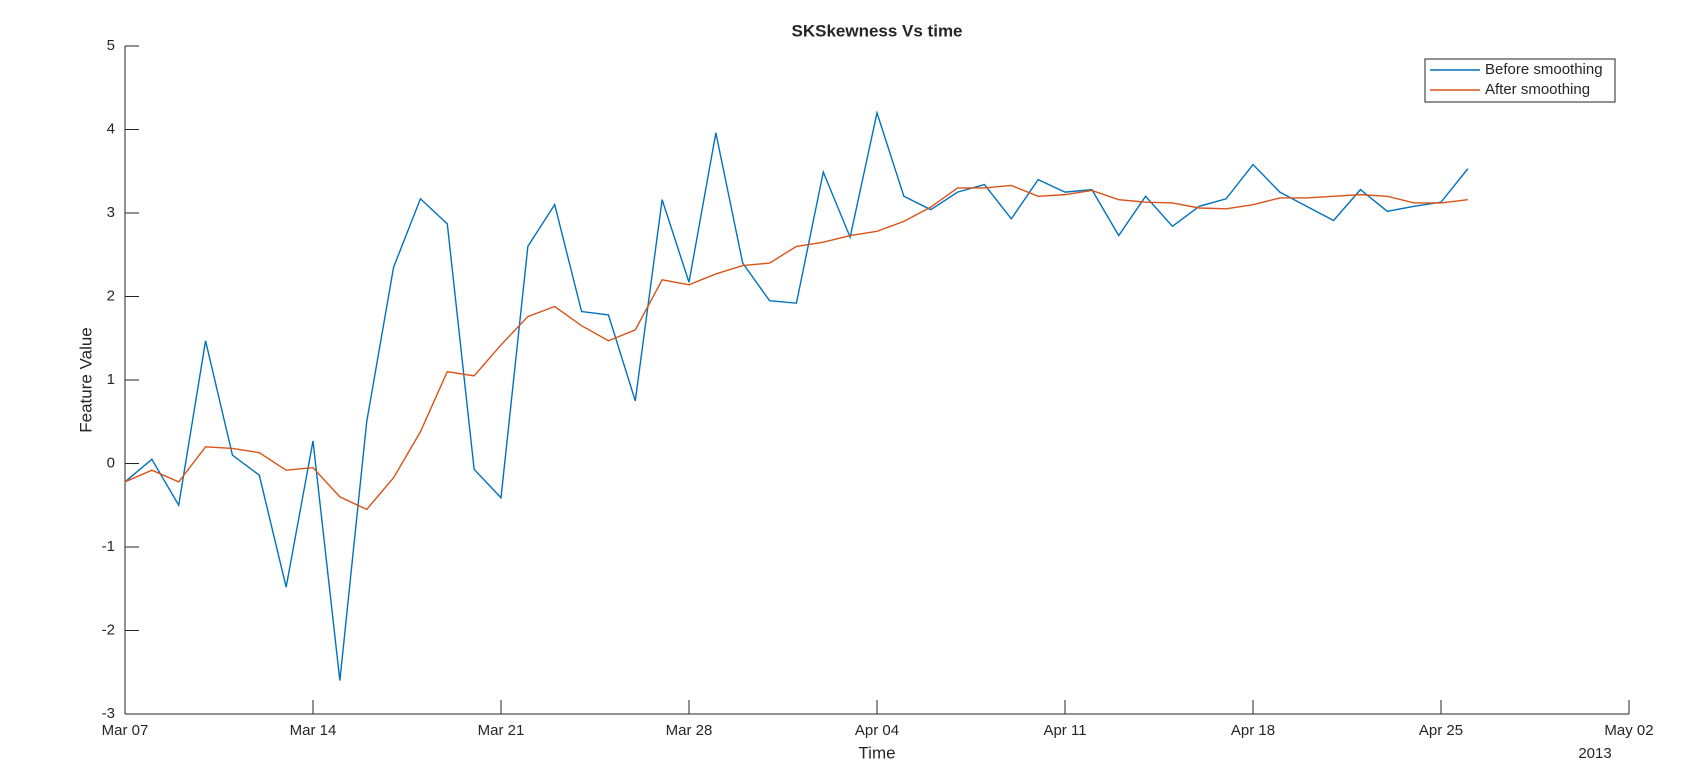  Describe the element at coordinates (876, 752) in the screenshot. I see `x-axis-label: Time` at that location.